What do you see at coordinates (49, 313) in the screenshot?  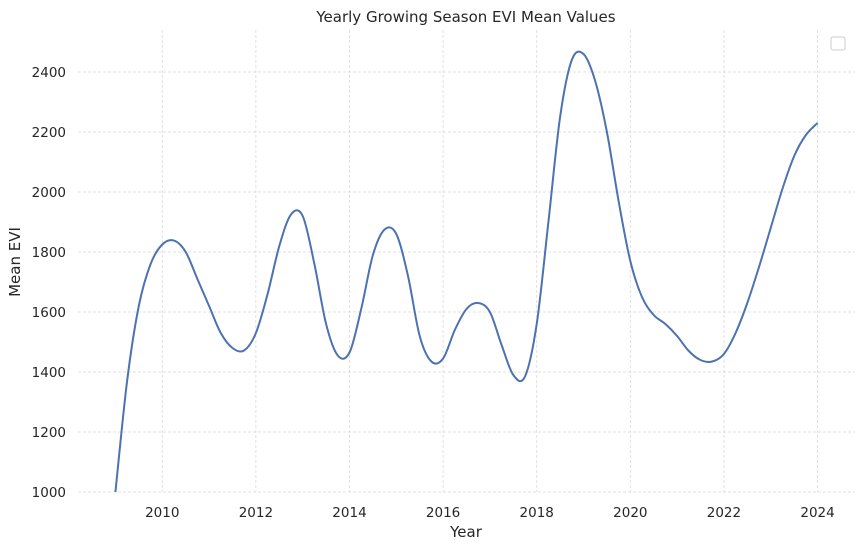 I see `y-tick-label: 1600` at bounding box center [49, 313].